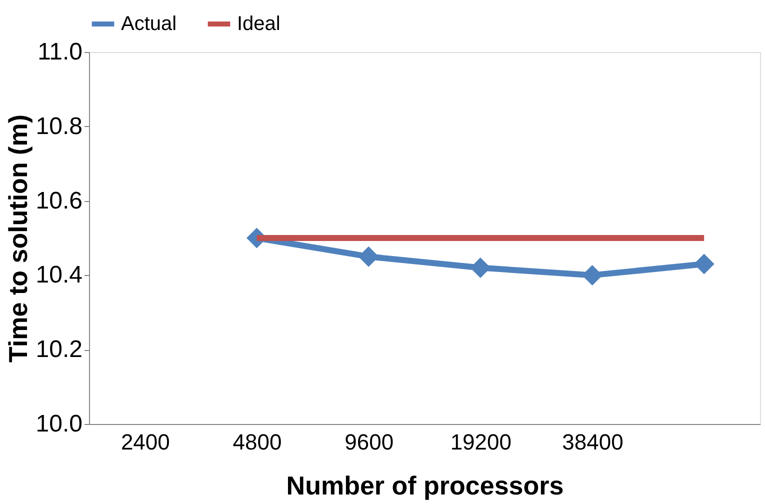  I want to click on x-tick-label: 38400, so click(593, 442).